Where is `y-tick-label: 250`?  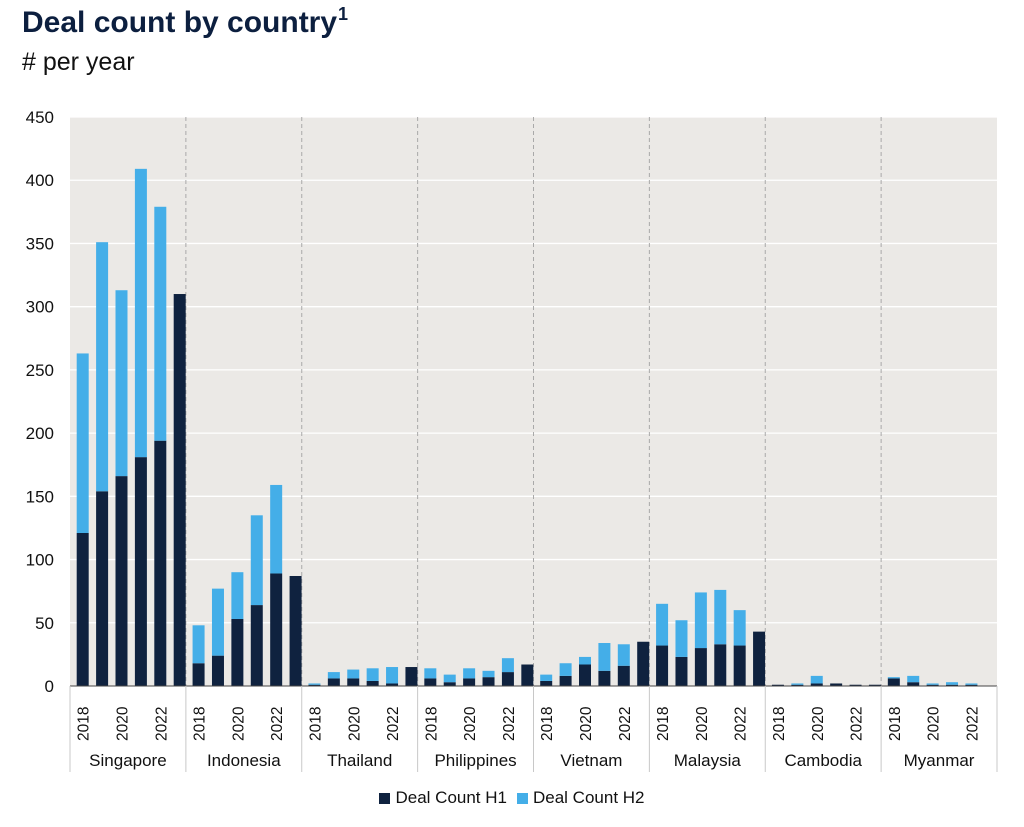
y-tick-label: 250 is located at coordinates (40, 370).